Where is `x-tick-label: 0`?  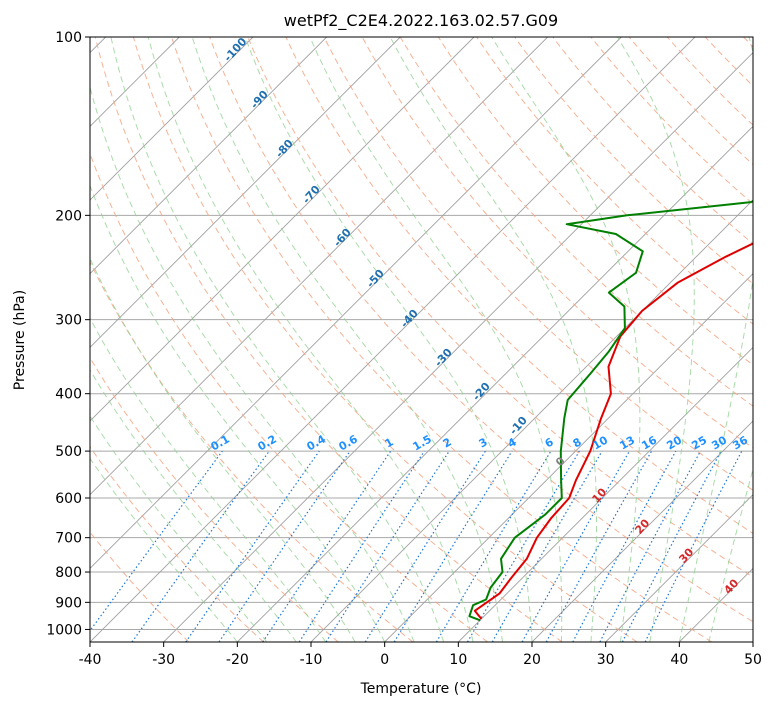
x-tick-label: 0 is located at coordinates (384, 660).